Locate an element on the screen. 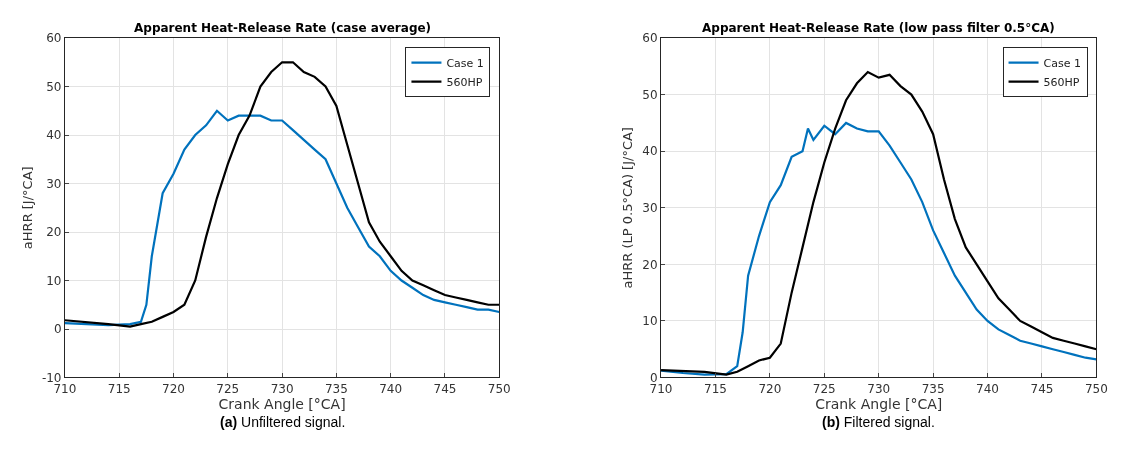 This screenshot has height=465, width=1126. chart-title: Apparent Heat-Release Rate (case average) is located at coordinates (283, 28).